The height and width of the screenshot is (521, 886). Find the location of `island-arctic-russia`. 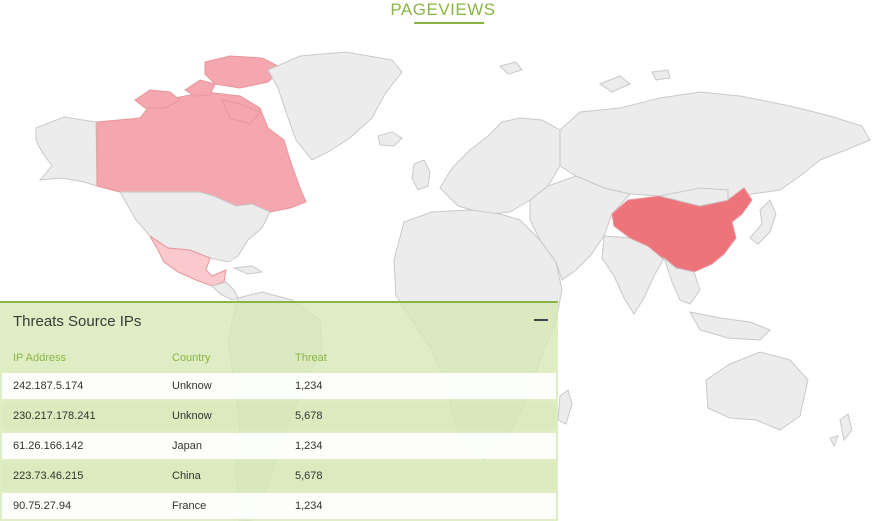

island-arctic-russia is located at coordinates (634, 81).